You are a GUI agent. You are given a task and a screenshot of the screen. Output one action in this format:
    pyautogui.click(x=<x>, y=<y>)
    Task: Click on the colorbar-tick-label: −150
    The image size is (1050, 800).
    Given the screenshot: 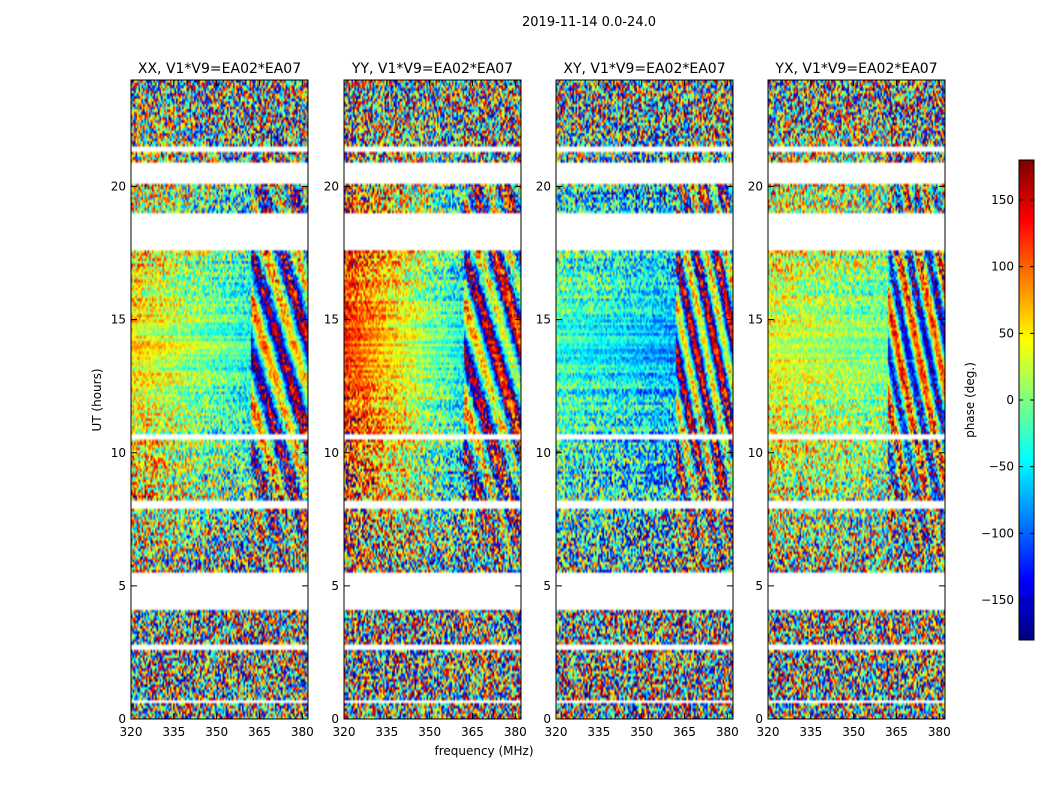 What is the action you would take?
    pyautogui.click(x=997, y=600)
    